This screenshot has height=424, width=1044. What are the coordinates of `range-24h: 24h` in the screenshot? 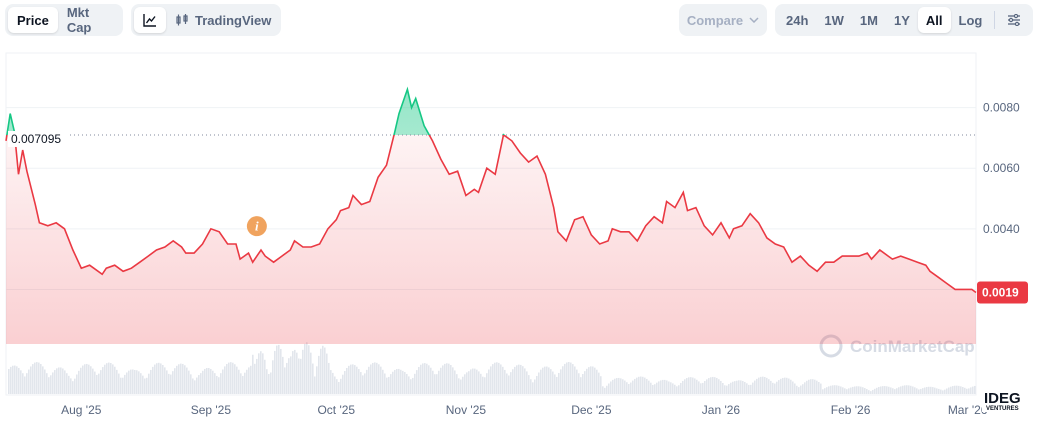 It's located at (797, 20).